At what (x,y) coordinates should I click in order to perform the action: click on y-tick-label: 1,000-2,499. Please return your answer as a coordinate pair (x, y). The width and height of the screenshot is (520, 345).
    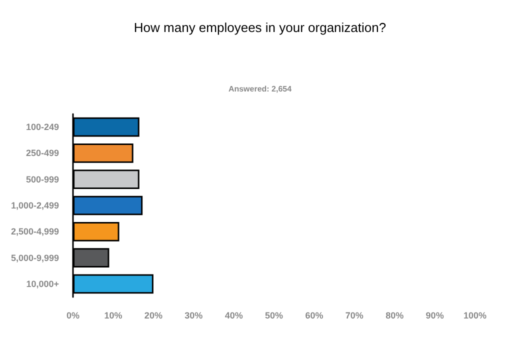
    Looking at the image, I should click on (35, 205).